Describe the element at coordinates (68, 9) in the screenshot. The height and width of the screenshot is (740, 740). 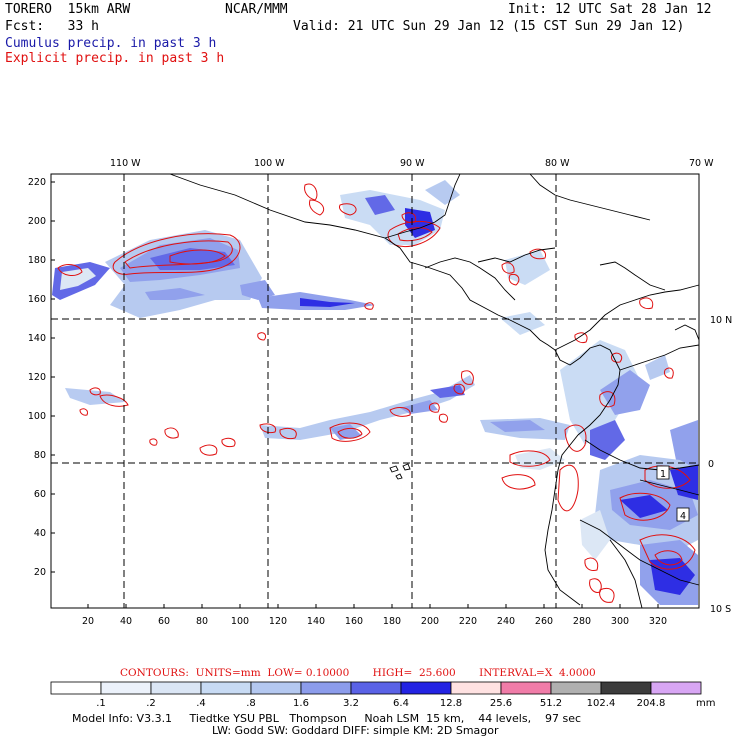
I see `model-name: TORERO 15km ARW` at that location.